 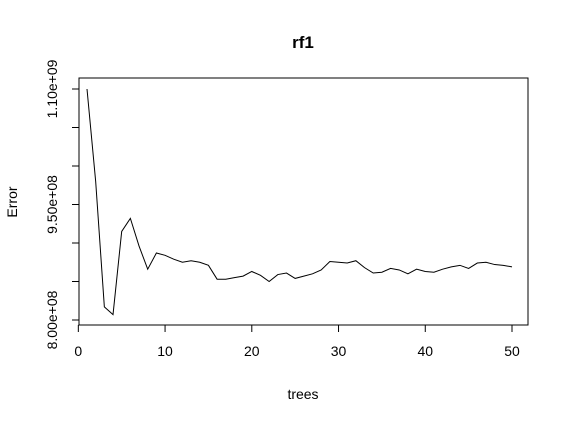 What do you see at coordinates (62, 204) in the screenshot?
I see `y-axis: 8.00e+08 9.50e+08 1.10e+09` at bounding box center [62, 204].